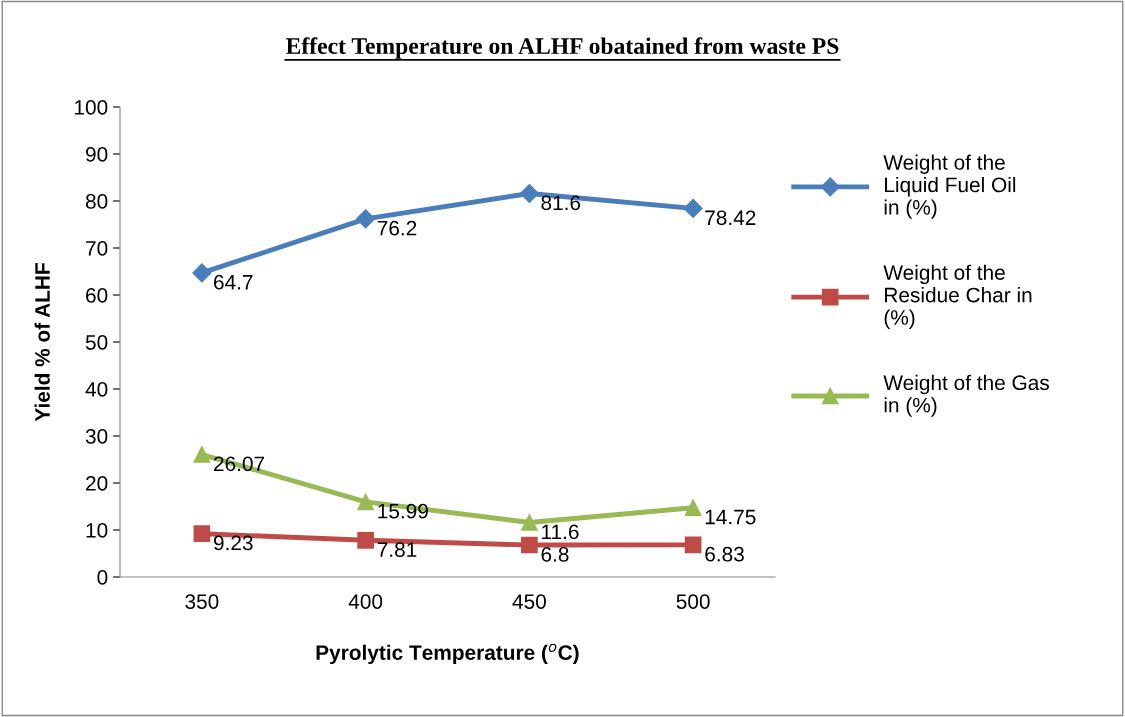 Image resolution: width=1125 pixels, height=717 pixels. Describe the element at coordinates (97, 483) in the screenshot. I see `y-tick-label: 20` at that location.